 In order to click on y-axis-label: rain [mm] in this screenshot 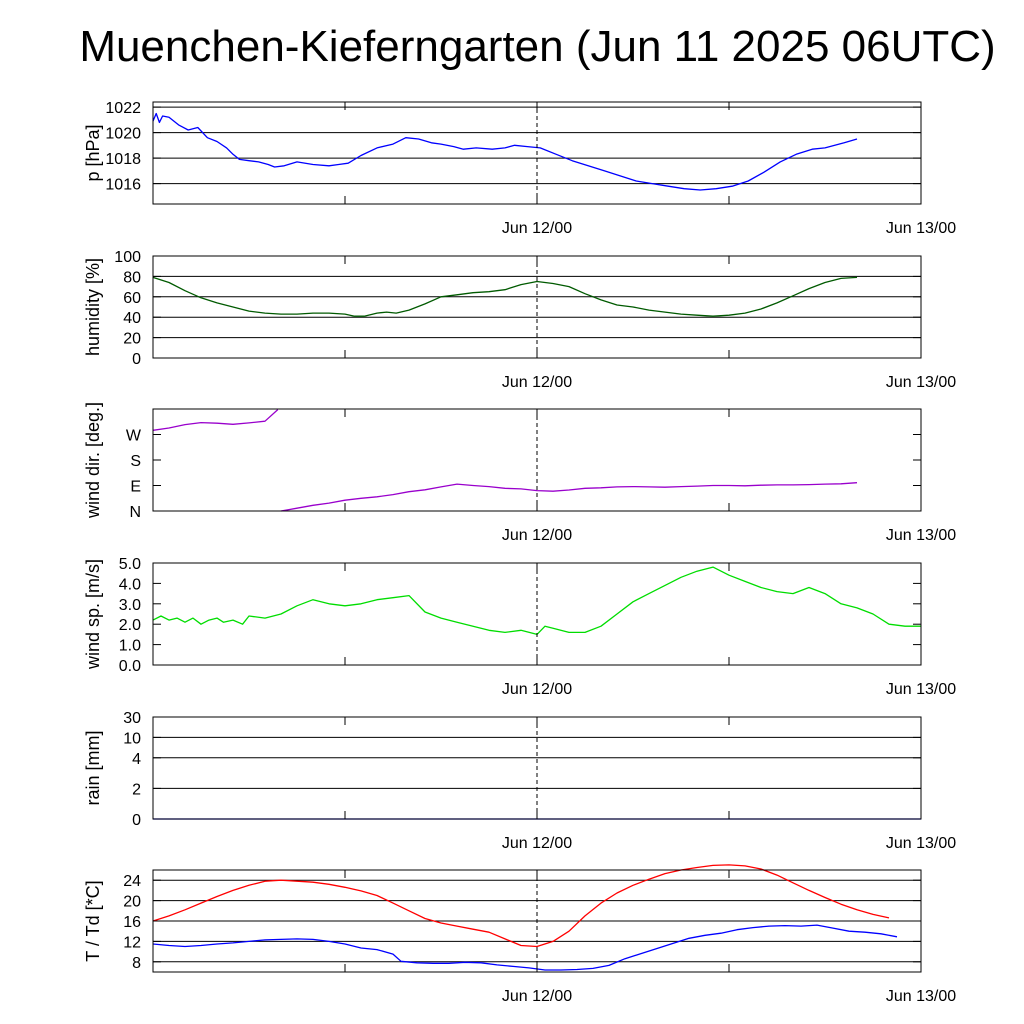, I will do `click(93, 767)`.